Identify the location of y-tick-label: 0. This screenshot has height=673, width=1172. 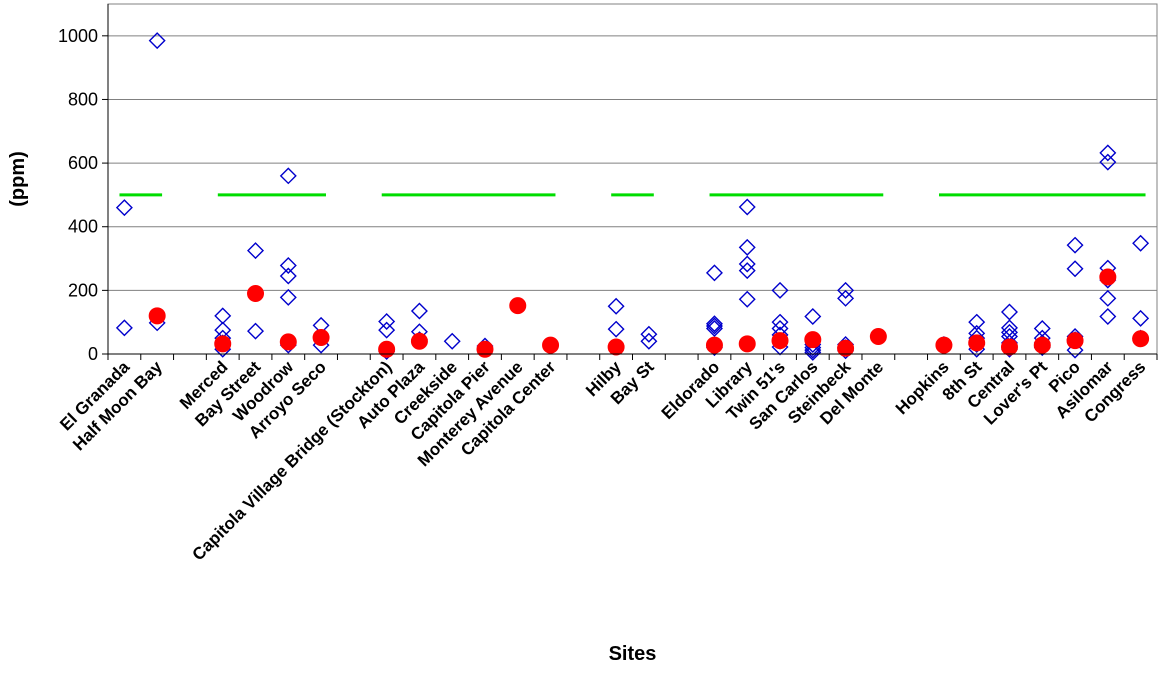
(93, 354).